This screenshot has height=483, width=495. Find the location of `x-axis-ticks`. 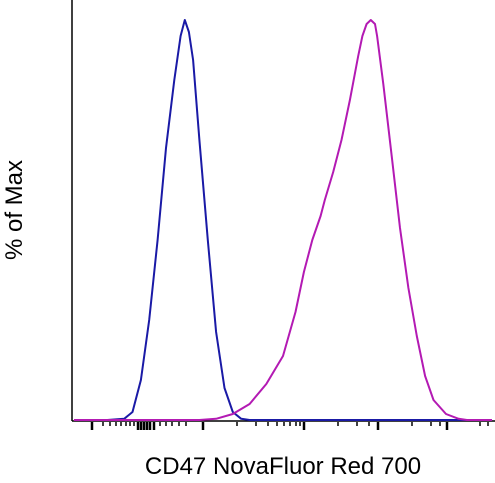

x-axis-ticks is located at coordinates (289, 426).